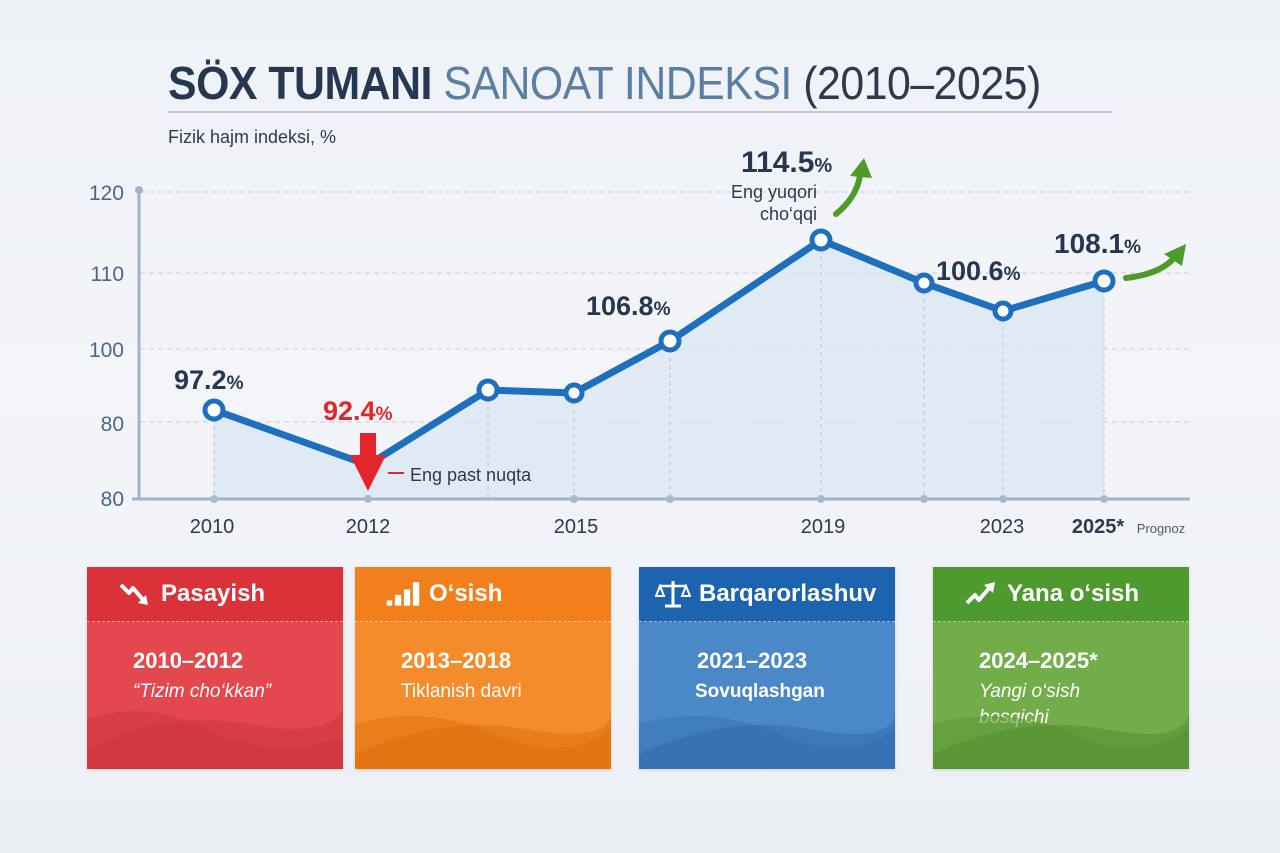 The height and width of the screenshot is (853, 1280). I want to click on phase-card-growth: O‘sish 2013–2018 Tiklanish davri, so click(483, 668).